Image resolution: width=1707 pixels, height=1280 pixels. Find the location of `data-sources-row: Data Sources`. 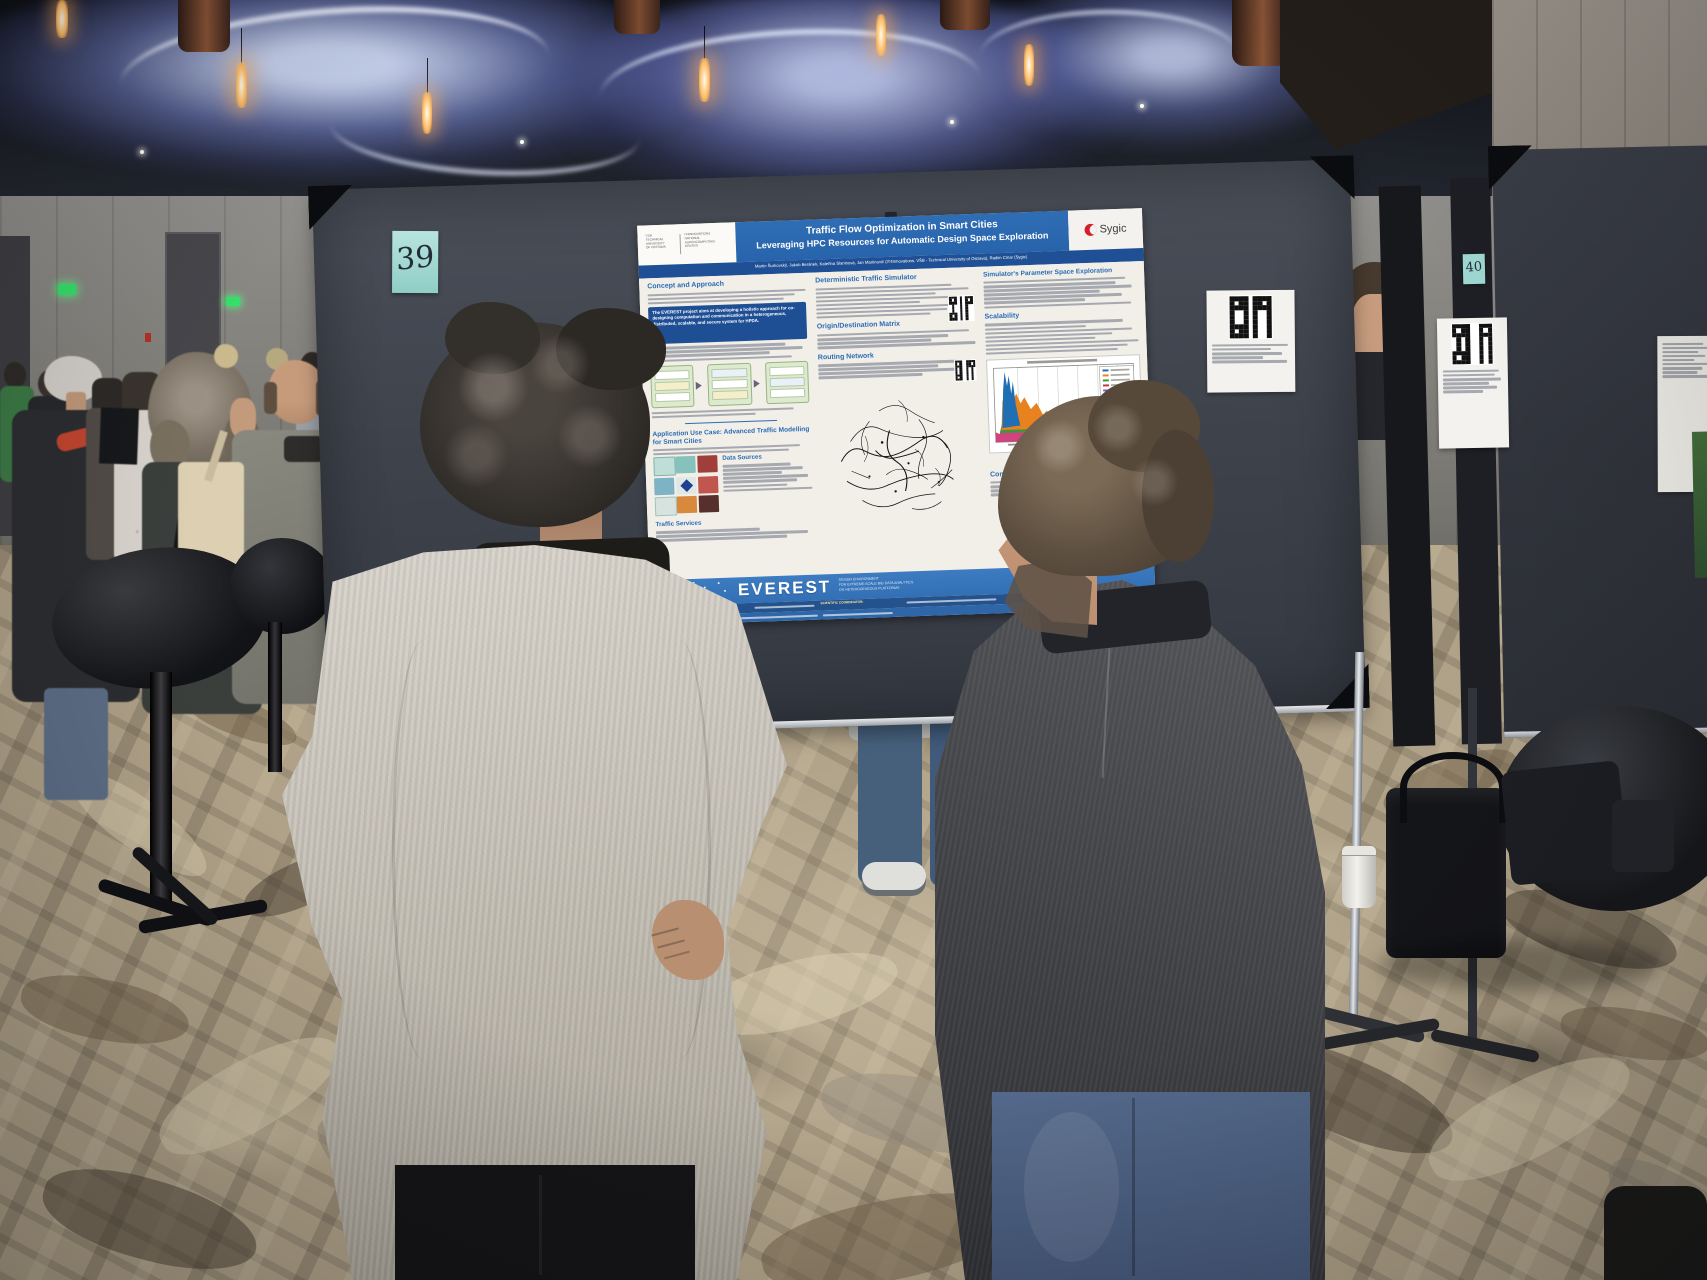

data-sources-row: Data Sources is located at coordinates (733, 484).